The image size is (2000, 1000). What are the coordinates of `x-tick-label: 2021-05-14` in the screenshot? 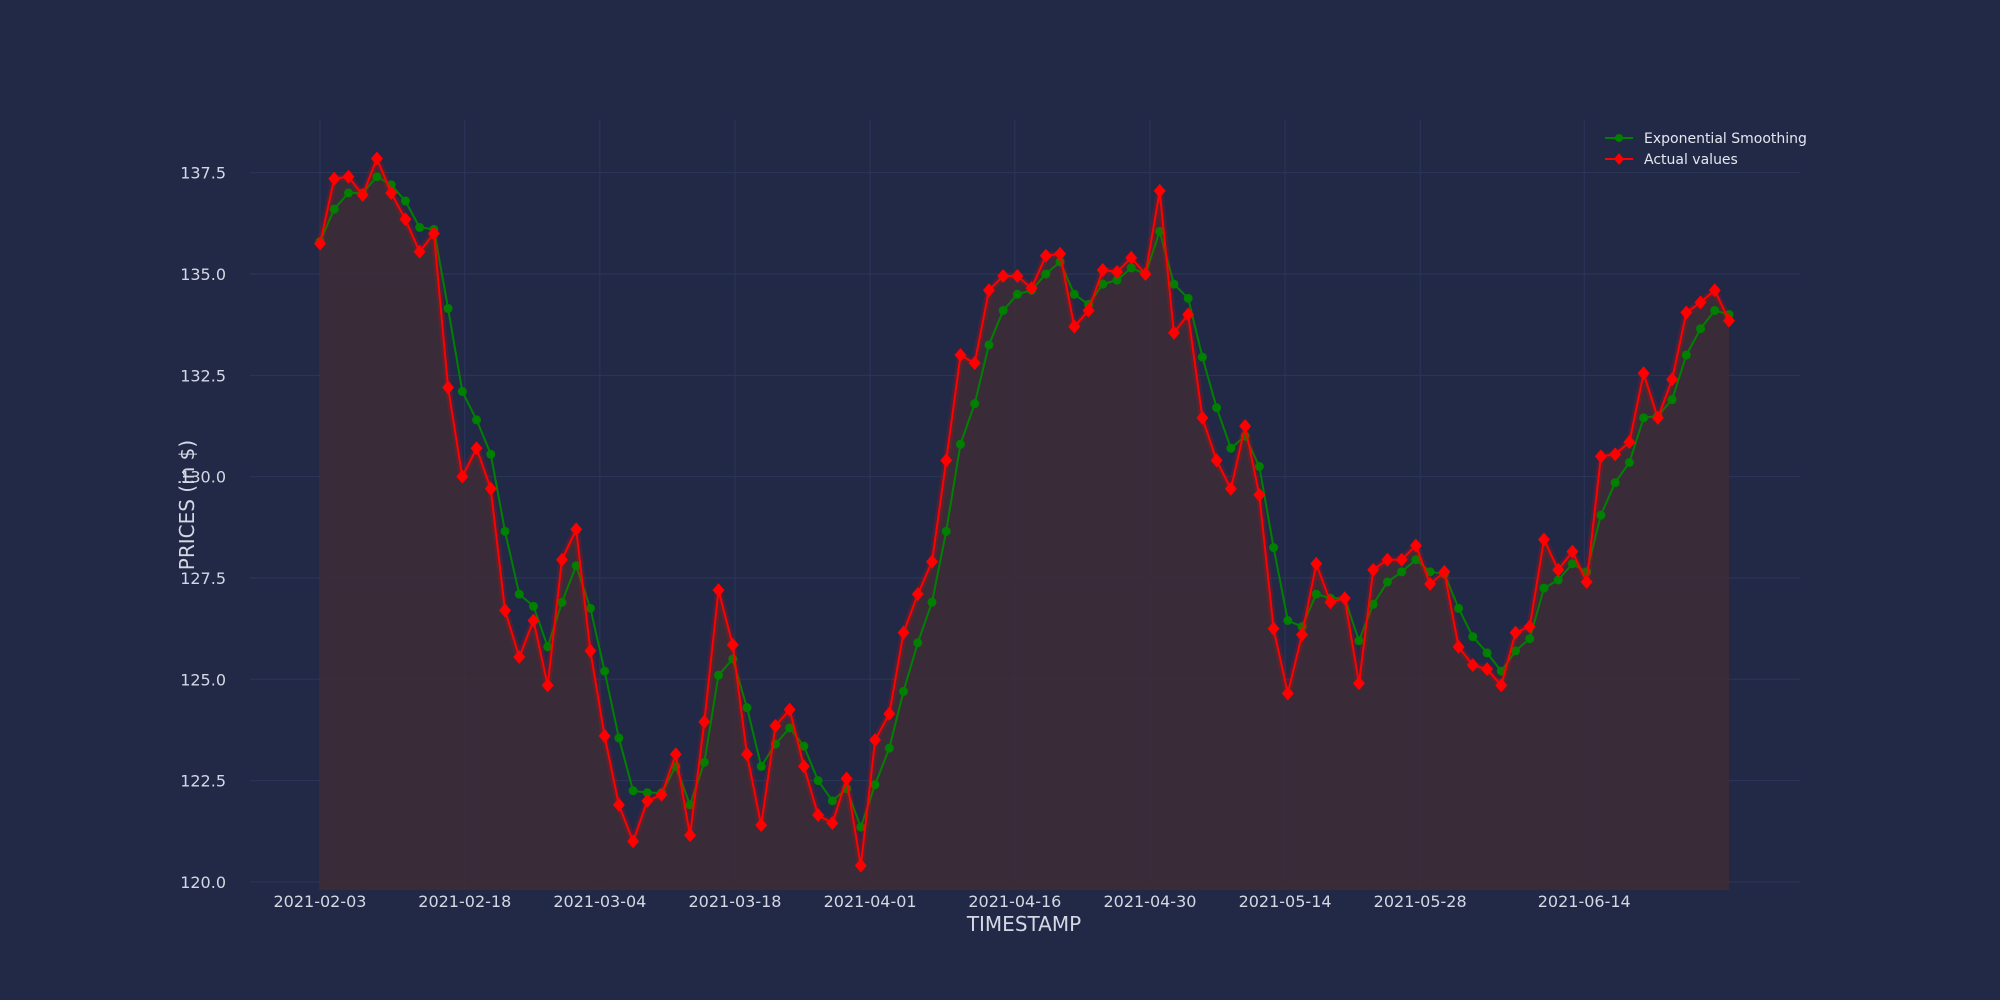 It's located at (1285, 901).